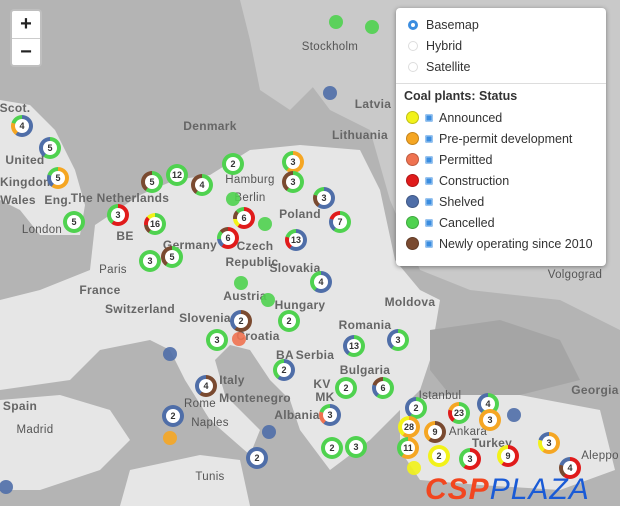 This screenshot has height=506, width=620. I want to click on layer-option-hybrid: Hybrid, so click(501, 45).